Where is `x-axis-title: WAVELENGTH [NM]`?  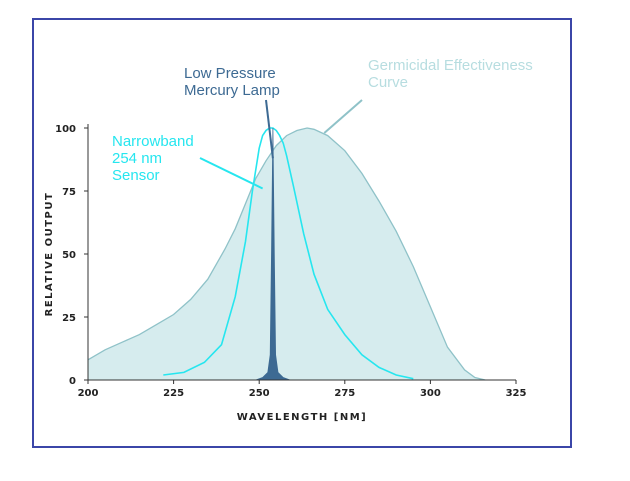
x-axis-title: WAVELENGTH [NM] is located at coordinates (302, 417).